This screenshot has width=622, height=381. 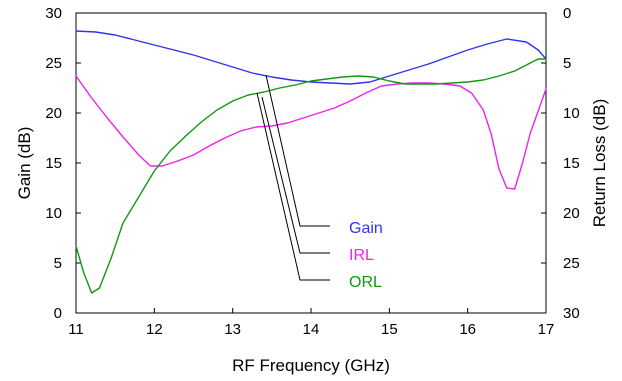 I want to click on x-tick-label: 13, so click(x=232, y=329).